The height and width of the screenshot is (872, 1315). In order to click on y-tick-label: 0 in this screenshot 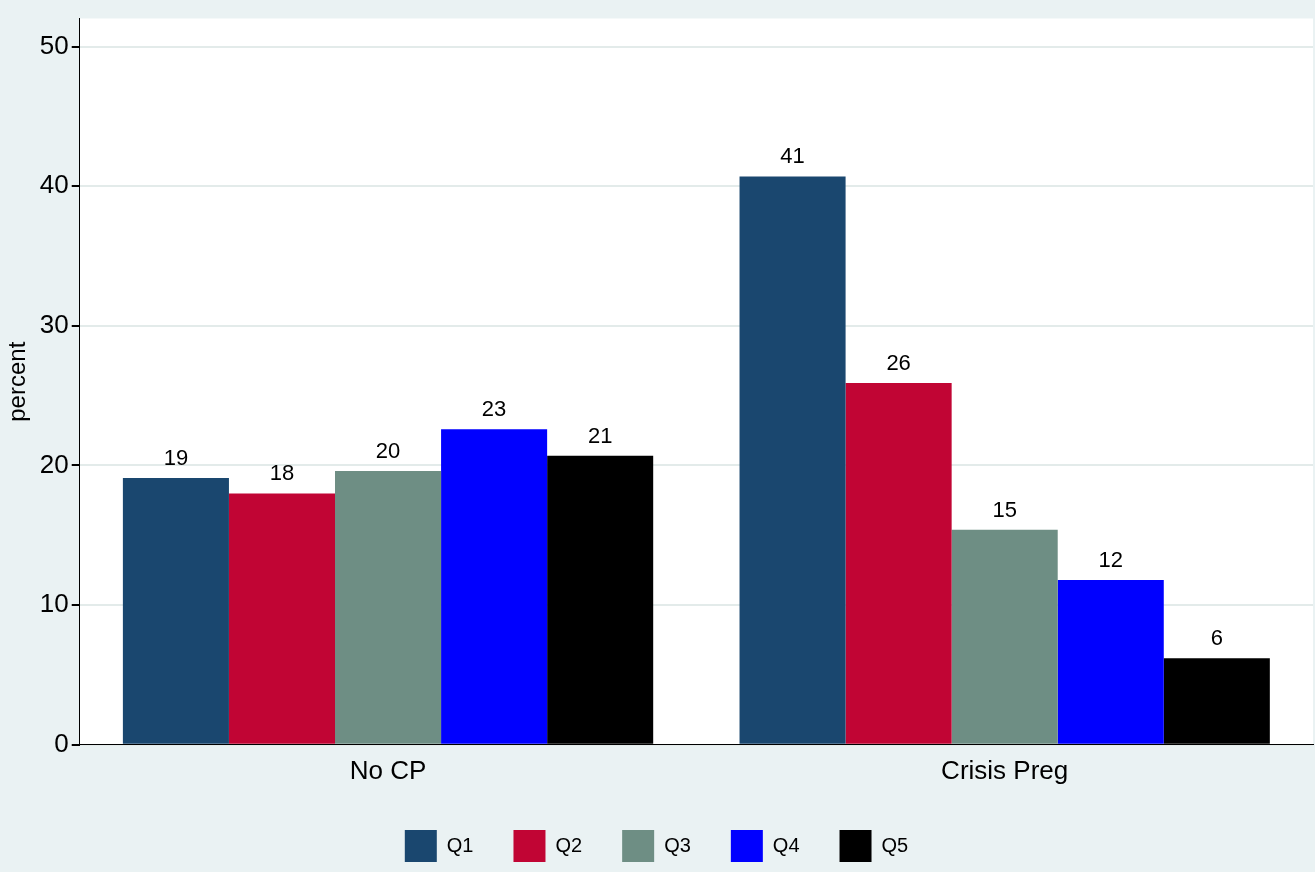, I will do `click(61, 742)`.